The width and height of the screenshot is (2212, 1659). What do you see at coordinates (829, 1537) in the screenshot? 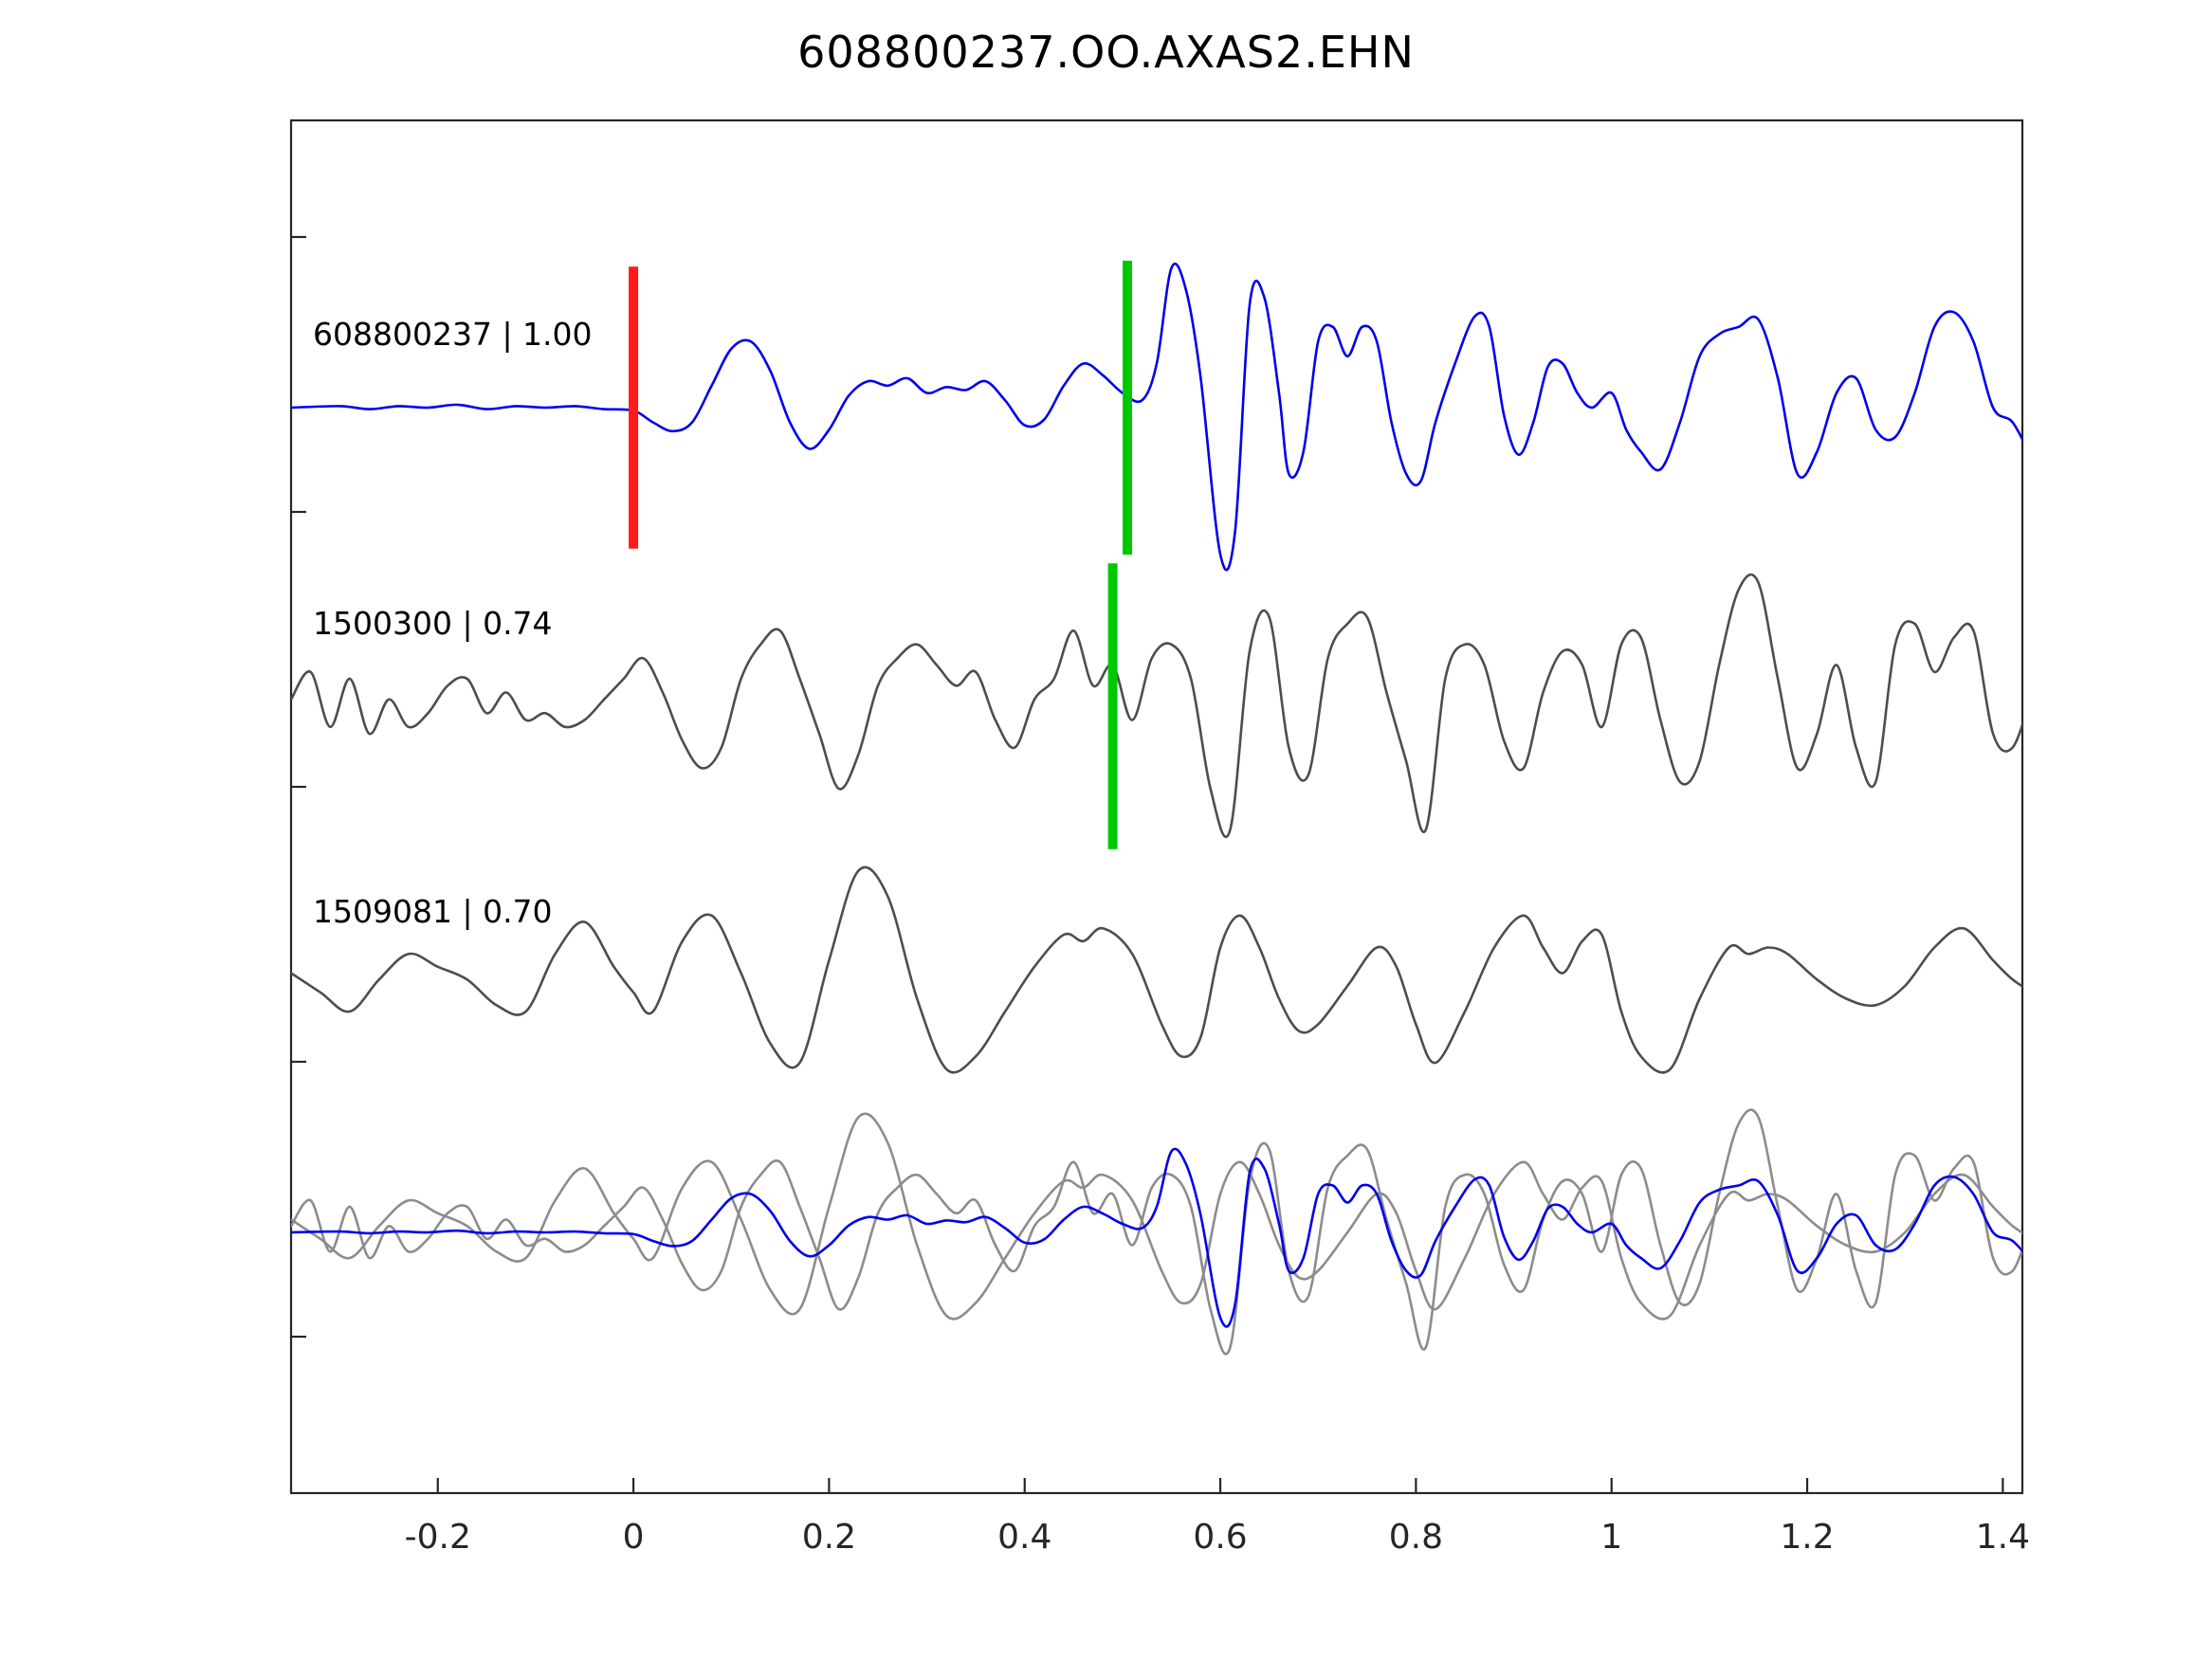
I see `x-tick-label: 0.2` at bounding box center [829, 1537].